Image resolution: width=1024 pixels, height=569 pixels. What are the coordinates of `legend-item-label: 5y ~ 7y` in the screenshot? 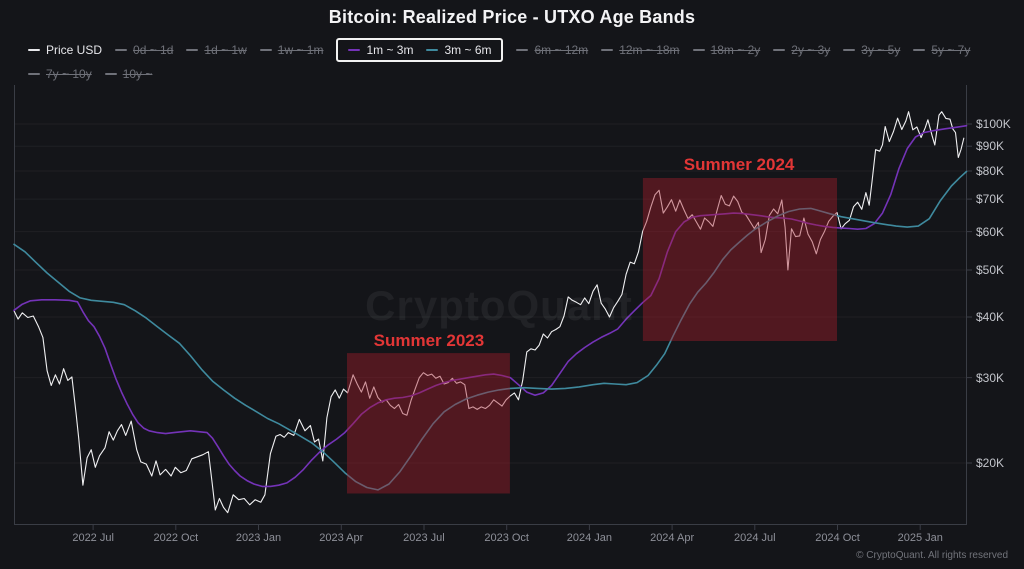 It's located at (951, 50).